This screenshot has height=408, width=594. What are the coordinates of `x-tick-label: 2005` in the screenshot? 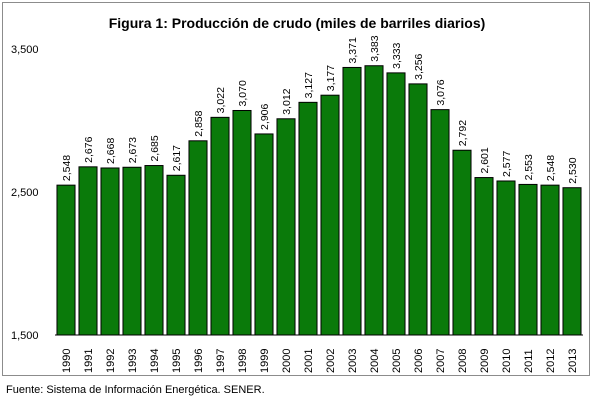 It's located at (397, 361).